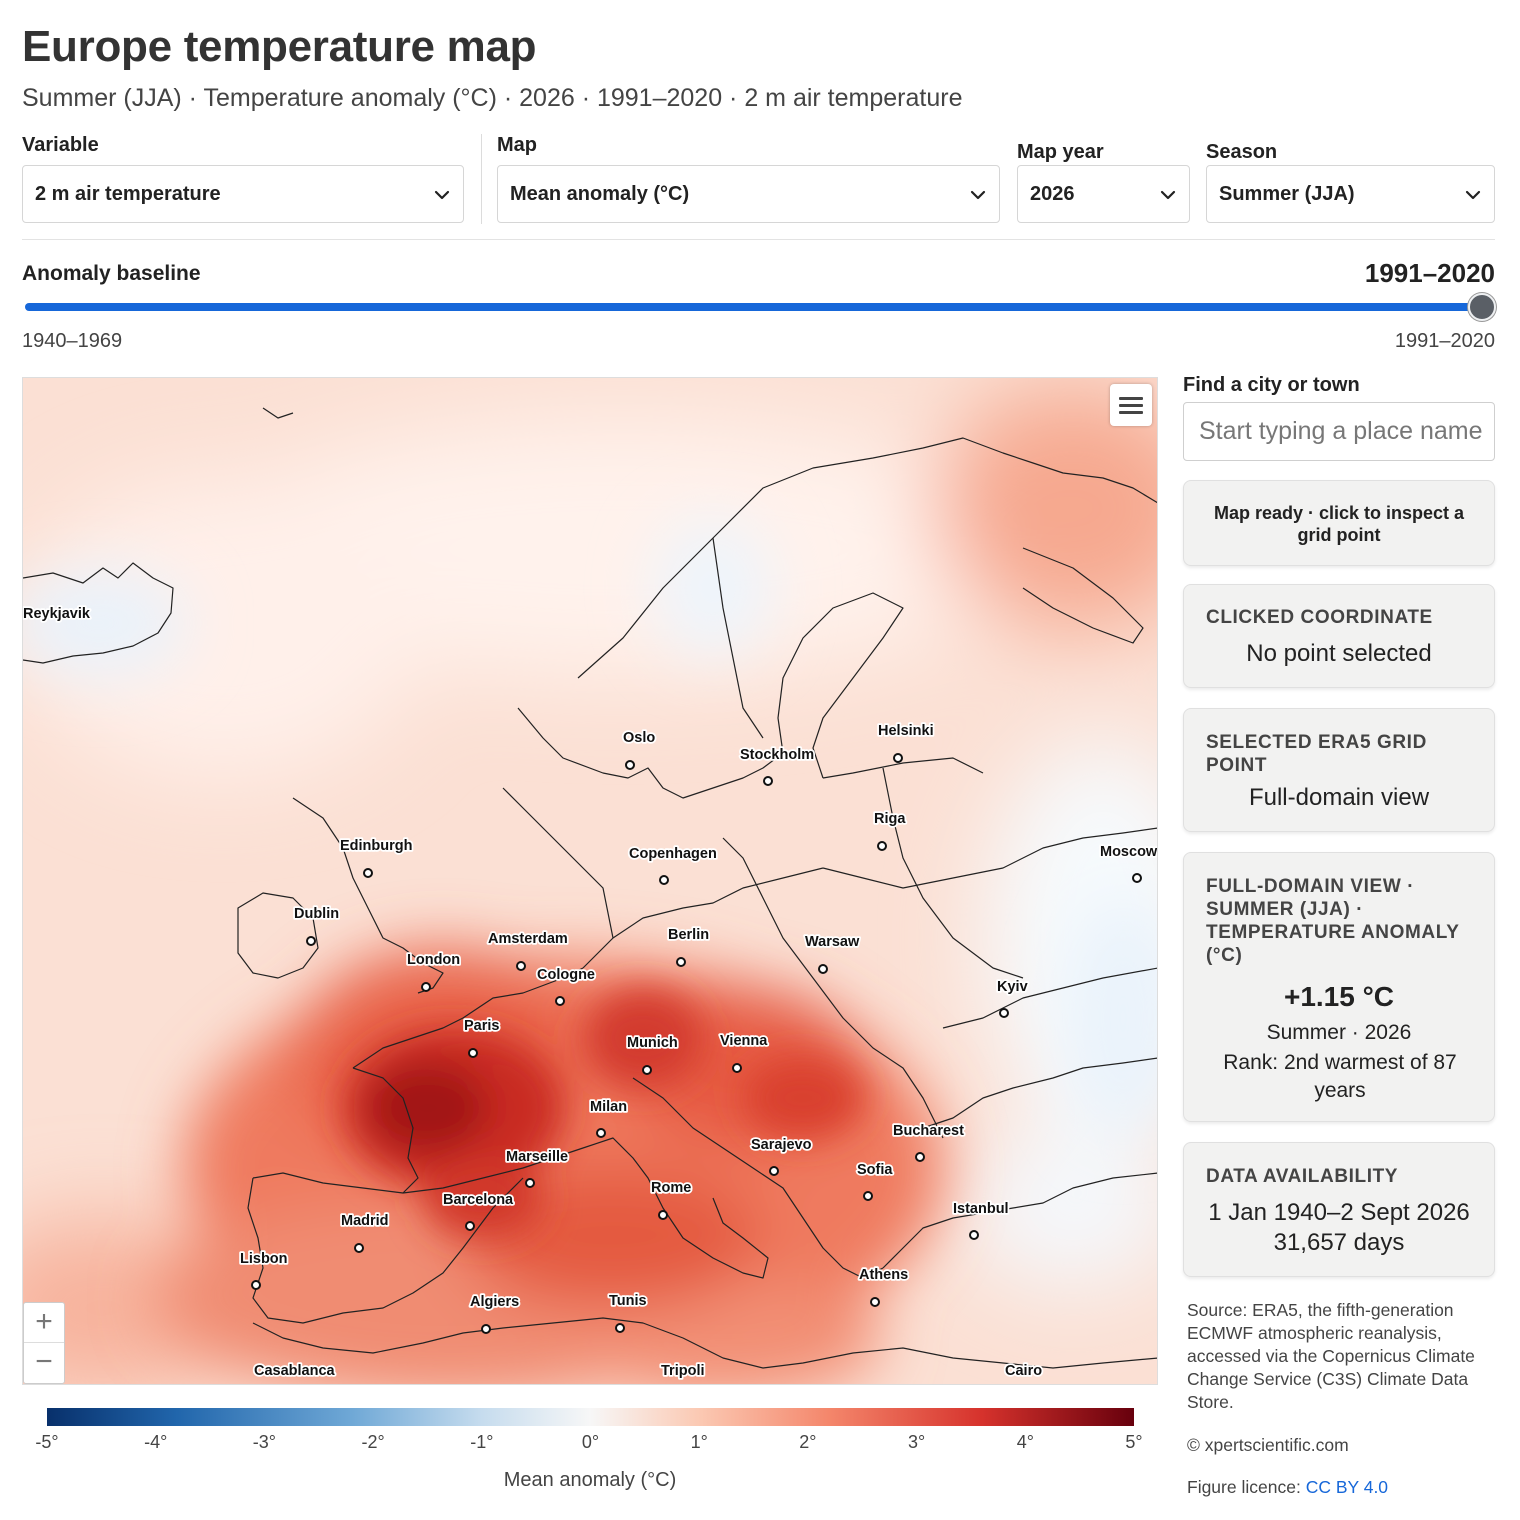 This screenshot has width=1520, height=1520. I want to click on city-label-riga: Riga, so click(890, 819).